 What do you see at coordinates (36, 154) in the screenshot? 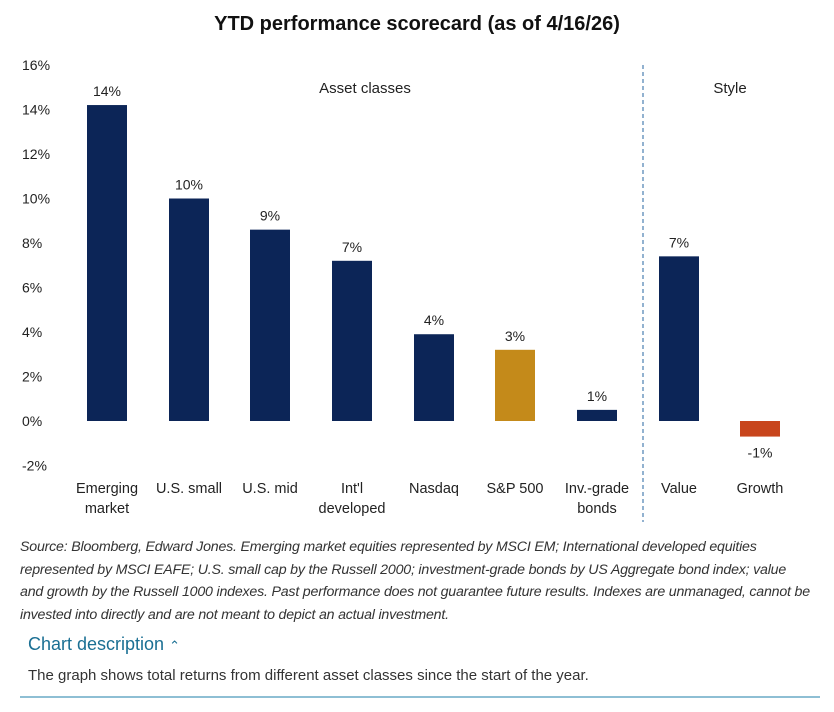
I see `y-tick-label: 12%` at bounding box center [36, 154].